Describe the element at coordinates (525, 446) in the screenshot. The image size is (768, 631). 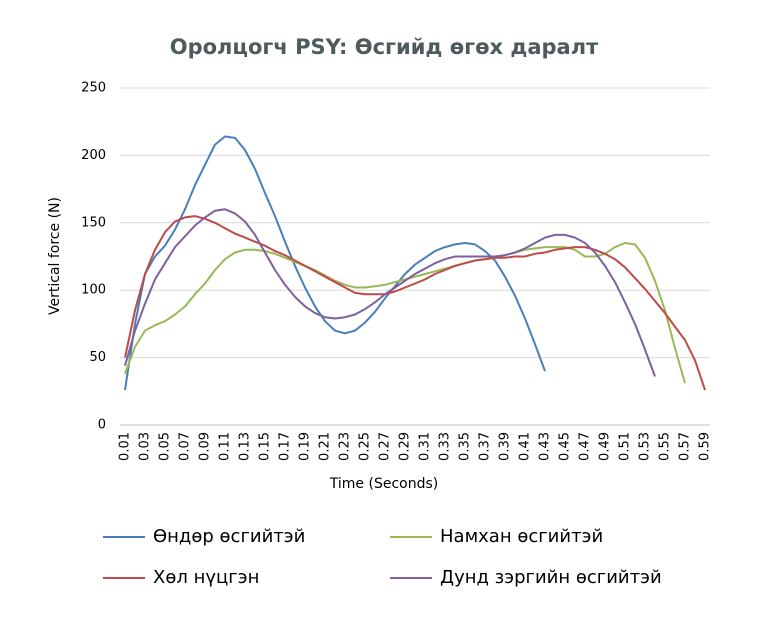
I see `x-tick-label: 0.41` at that location.